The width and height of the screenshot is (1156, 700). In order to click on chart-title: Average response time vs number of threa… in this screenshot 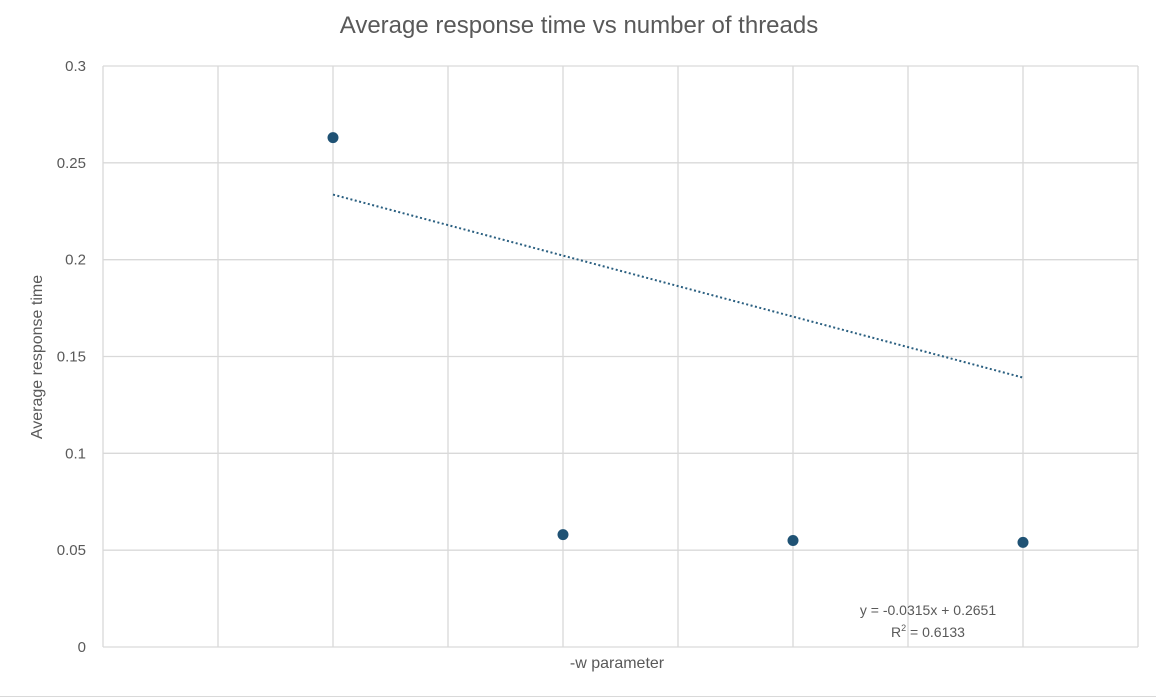, I will do `click(579, 25)`.